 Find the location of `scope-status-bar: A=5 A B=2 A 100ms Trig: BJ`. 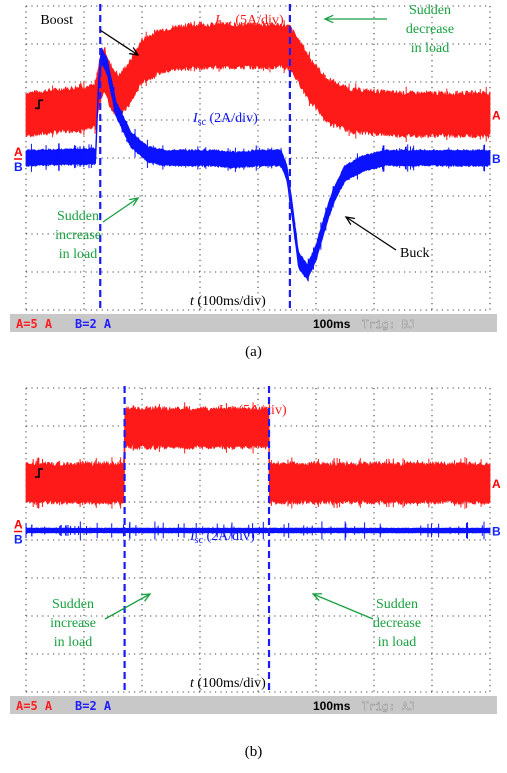

scope-status-bar: A=5 A B=2 A 100ms Trig: BJ is located at coordinates (253, 323).